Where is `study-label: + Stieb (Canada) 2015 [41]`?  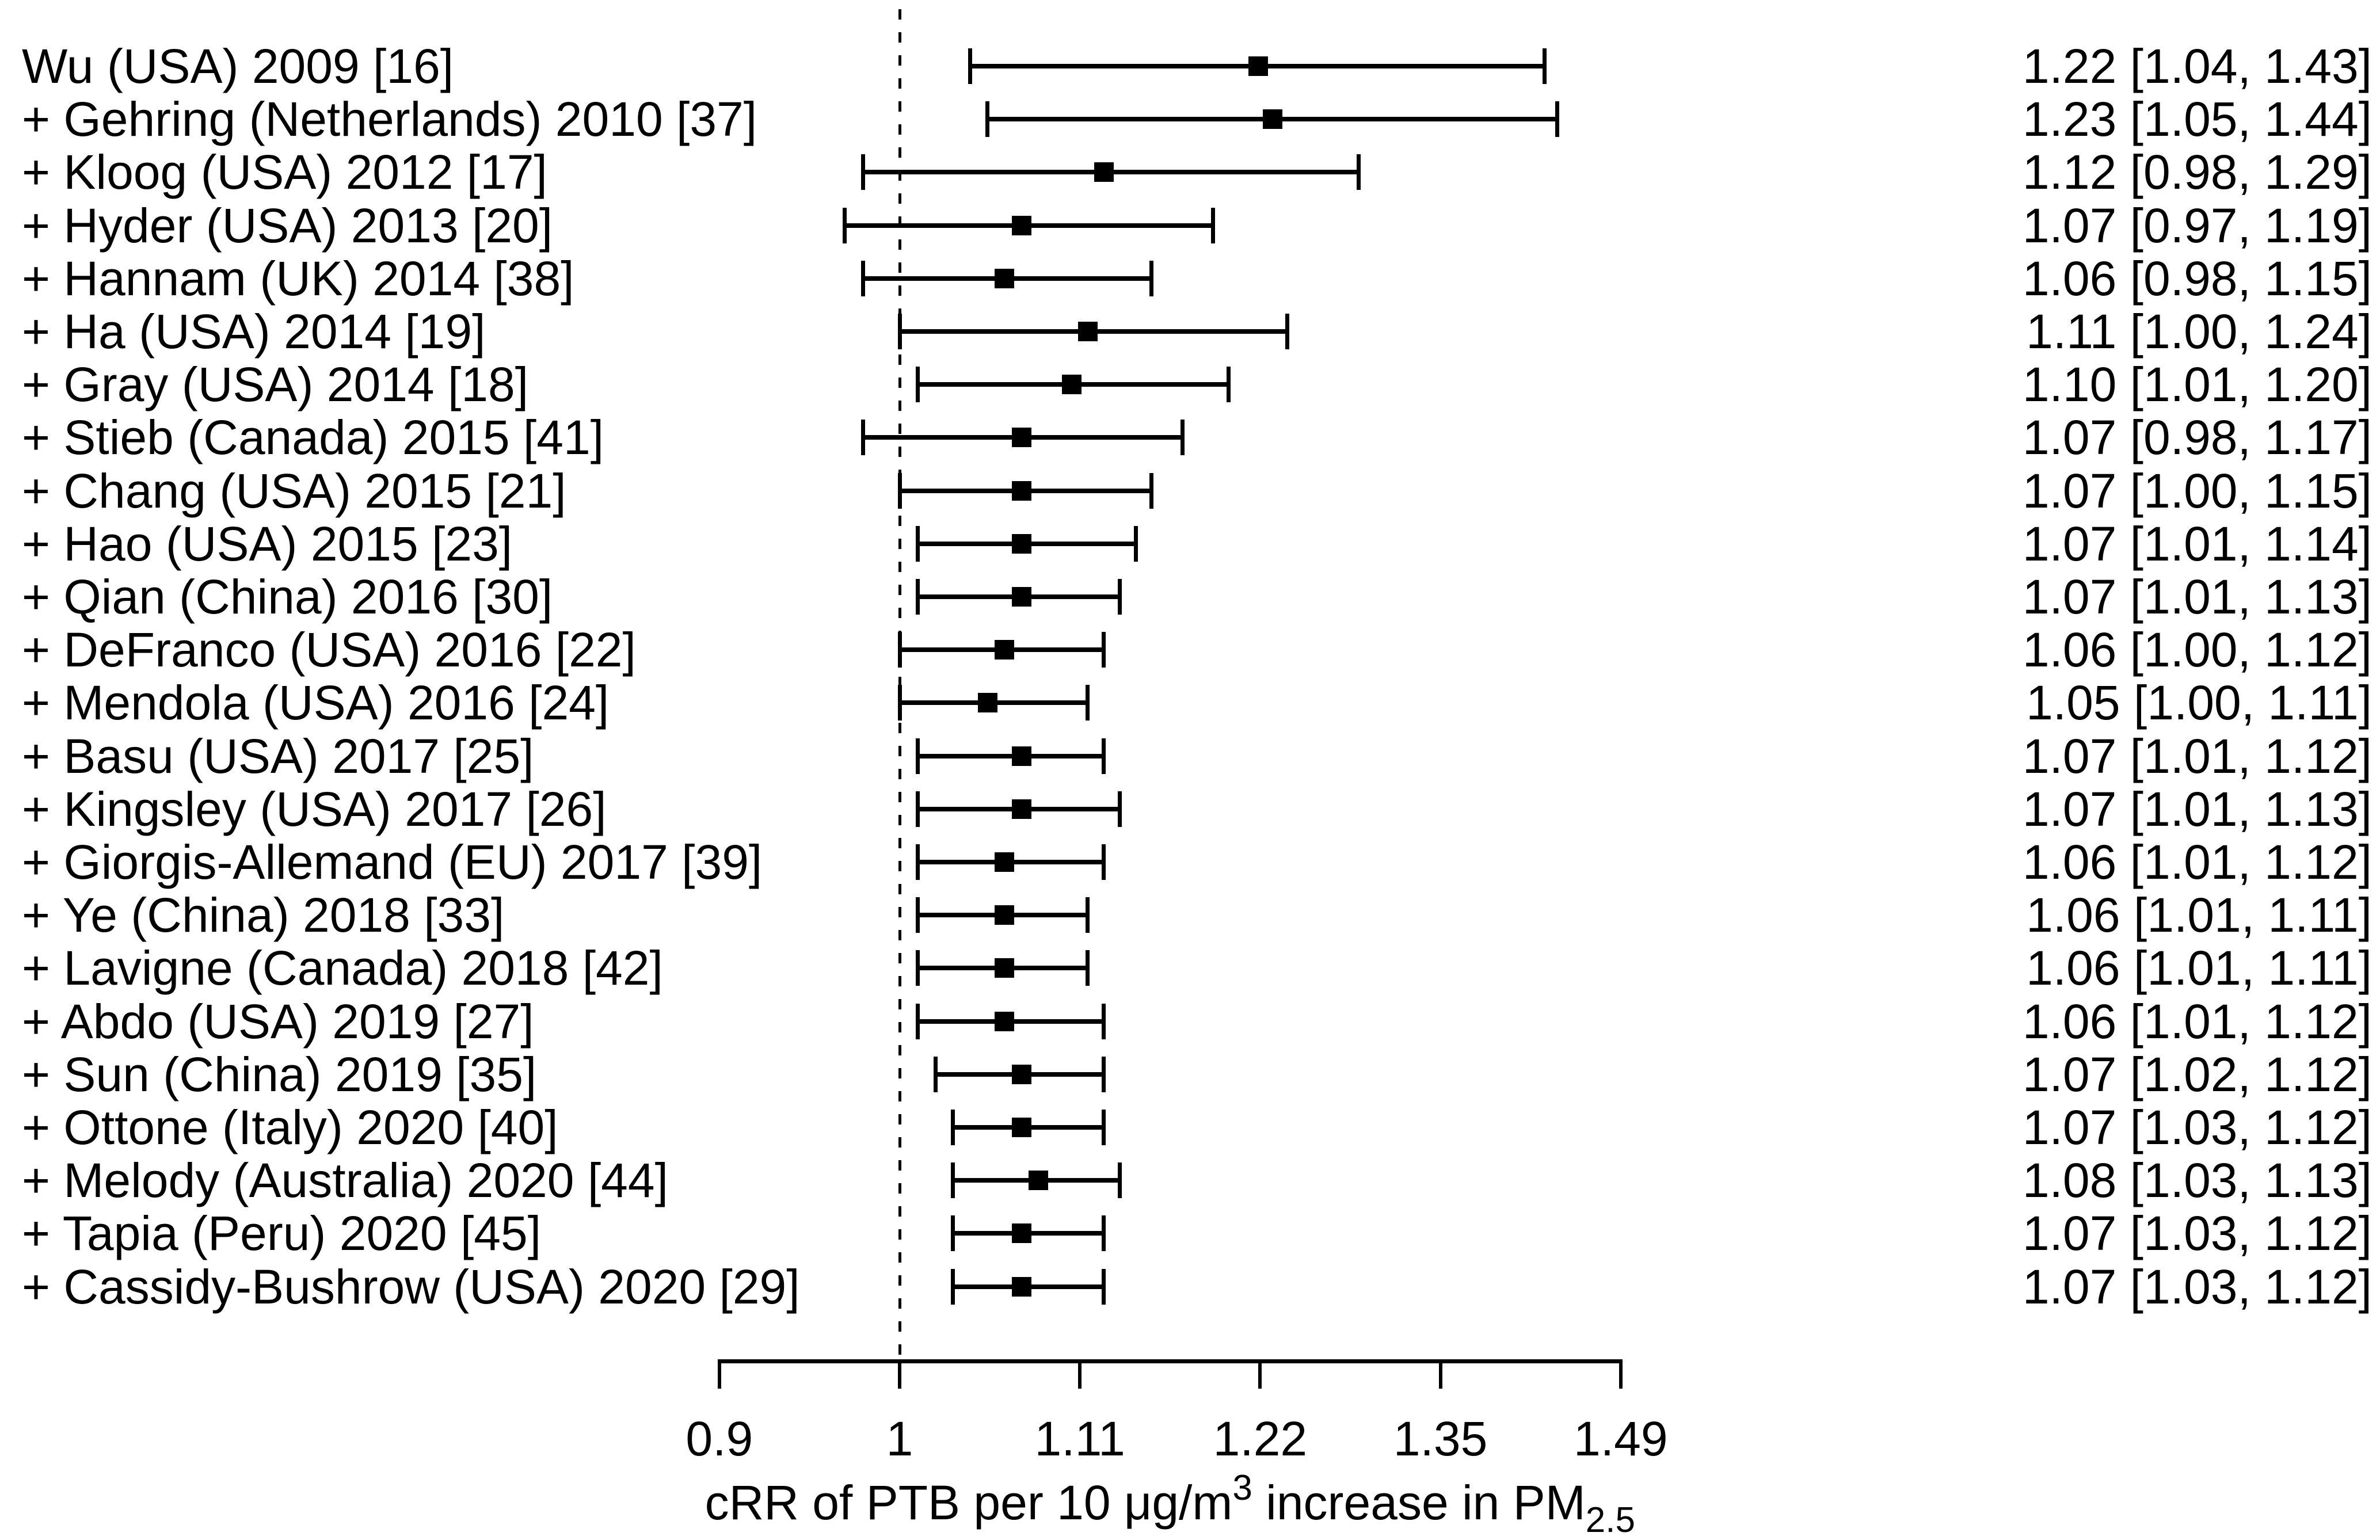 study-label: + Stieb (Canada) 2015 [41] is located at coordinates (313, 437).